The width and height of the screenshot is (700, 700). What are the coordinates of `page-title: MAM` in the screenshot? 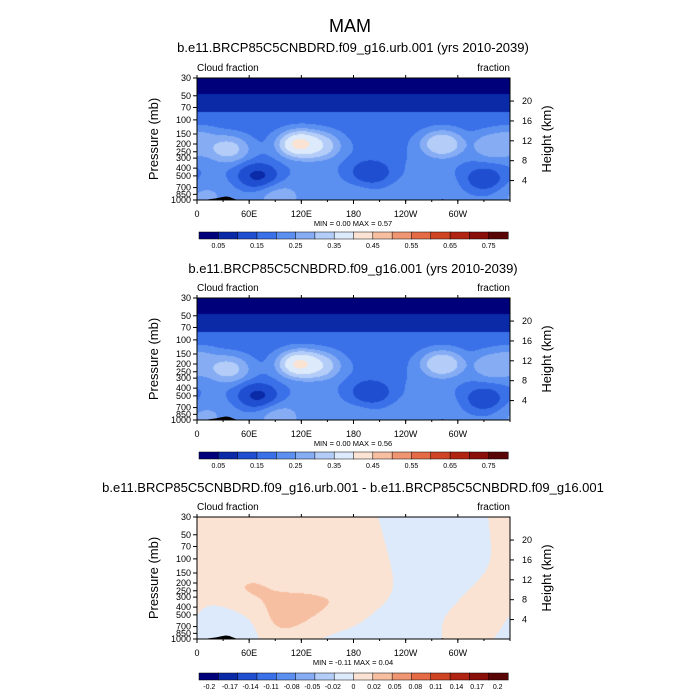 It's located at (350, 26).